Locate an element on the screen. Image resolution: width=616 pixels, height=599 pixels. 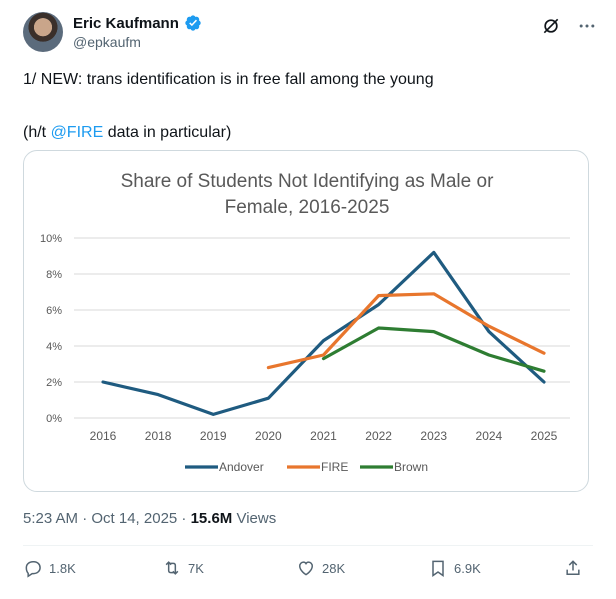
mention-link: @FIRE is located at coordinates (77, 132).